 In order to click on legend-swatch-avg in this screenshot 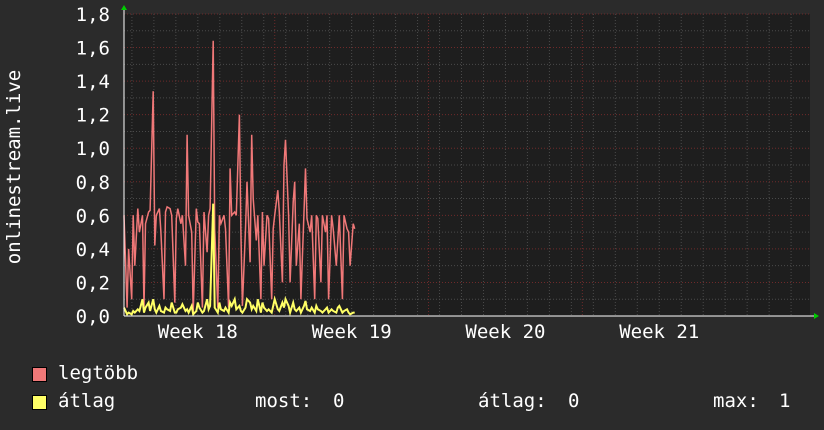, I will do `click(39, 402)`.